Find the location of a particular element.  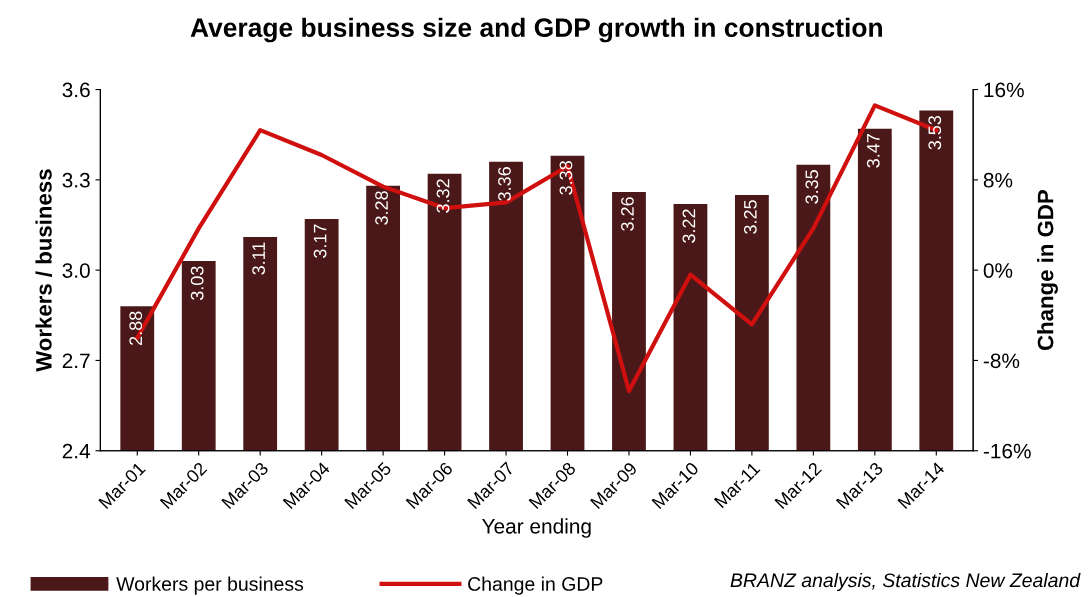

y2-tick-label: -16% is located at coordinates (1007, 451).